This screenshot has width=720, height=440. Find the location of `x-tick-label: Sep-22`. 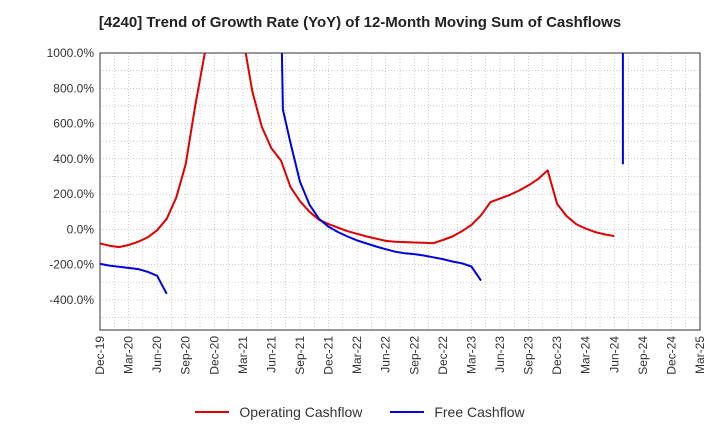

x-tick-label: Sep-22 is located at coordinates (414, 355).